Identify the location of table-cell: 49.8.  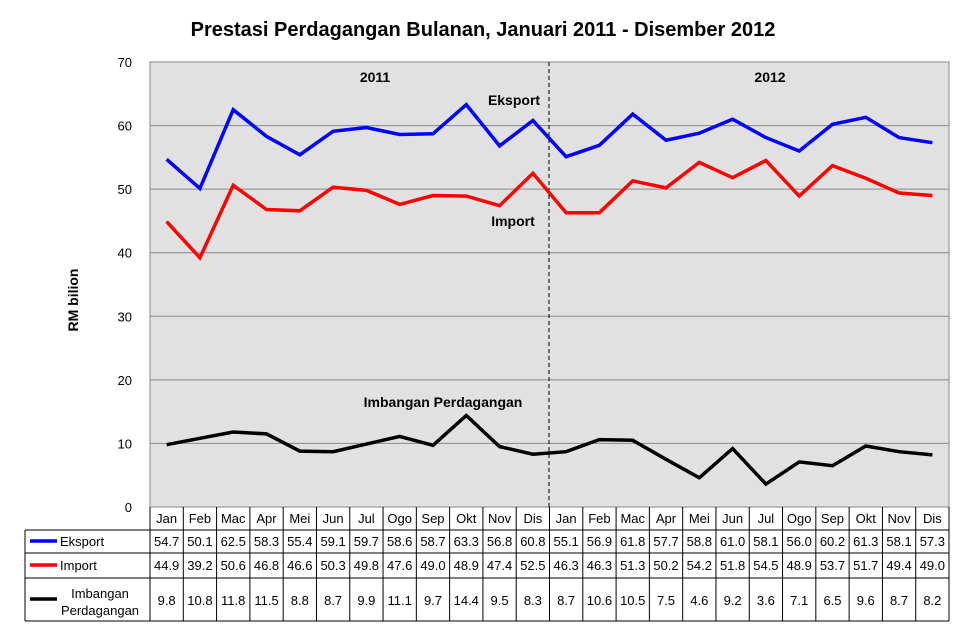
(366, 565).